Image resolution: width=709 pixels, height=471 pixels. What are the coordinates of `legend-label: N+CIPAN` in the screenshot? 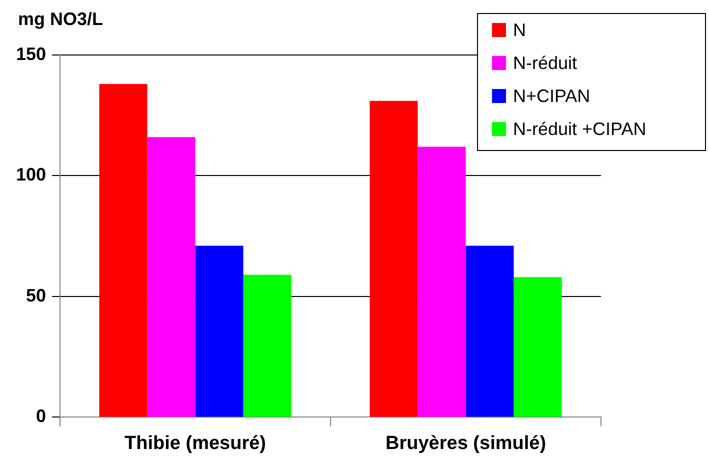 It's located at (551, 96).